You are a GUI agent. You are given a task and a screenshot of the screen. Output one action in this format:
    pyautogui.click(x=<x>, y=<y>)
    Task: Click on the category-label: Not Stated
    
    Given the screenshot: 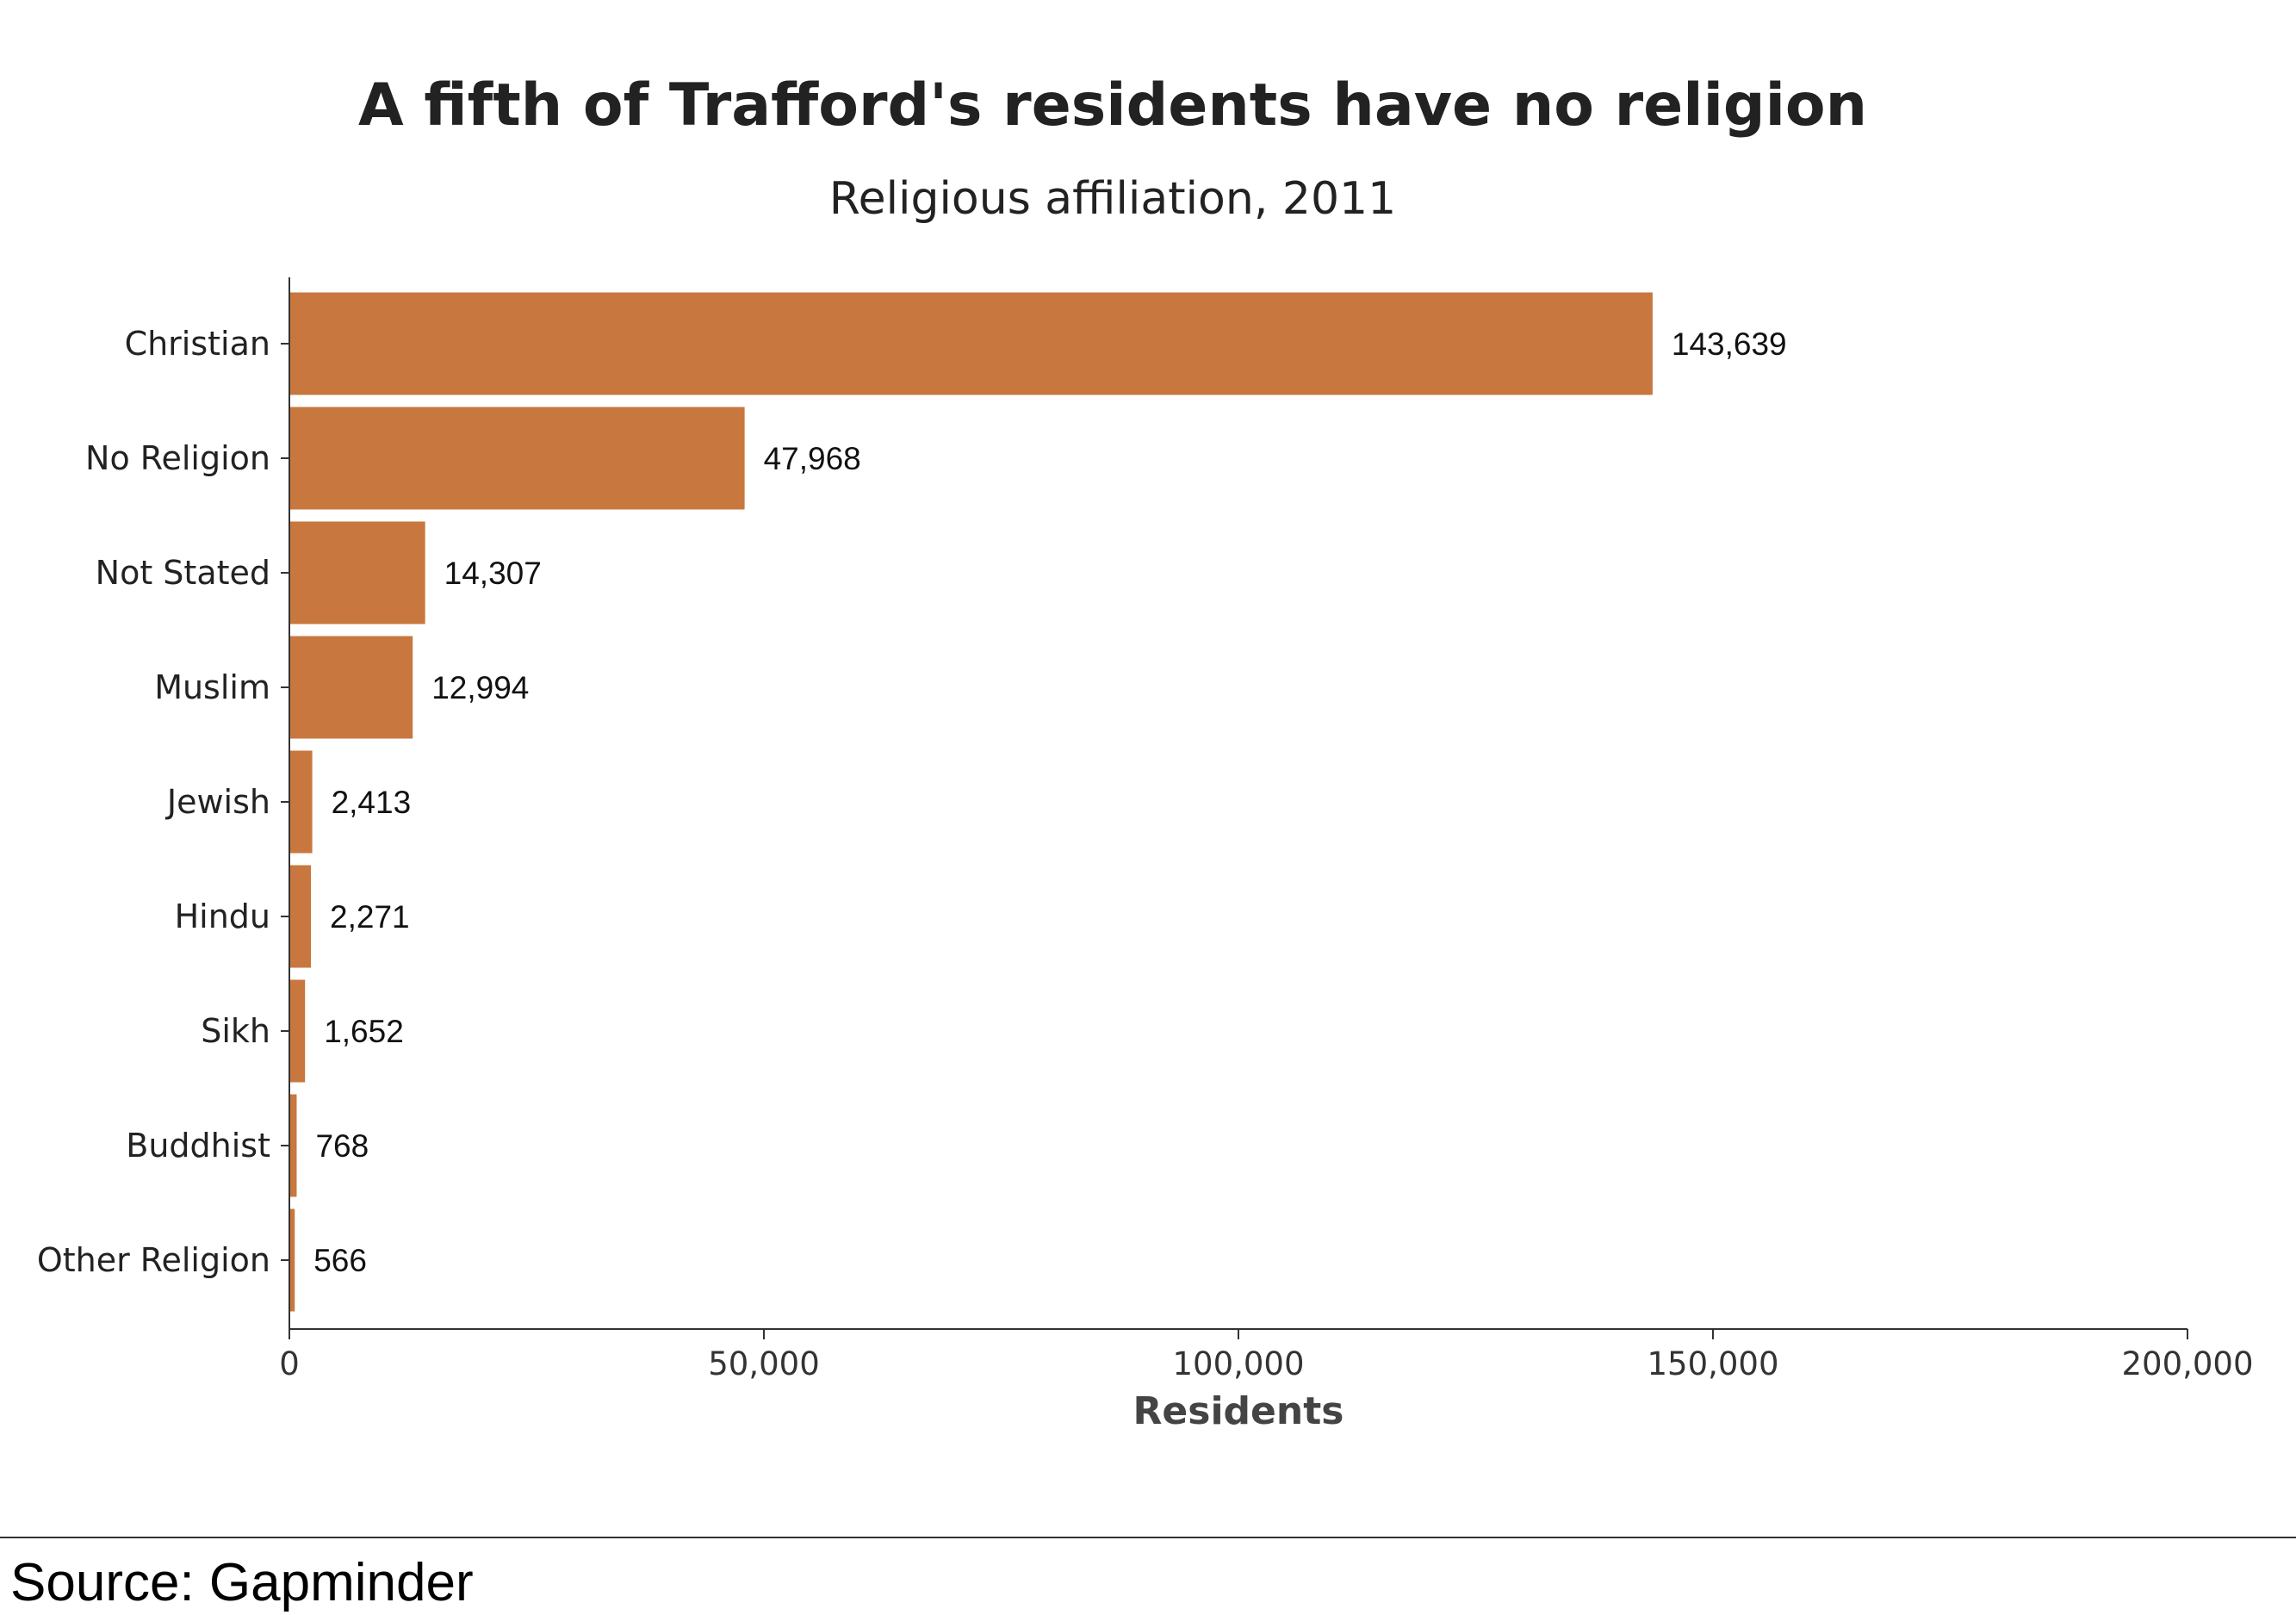 What is the action you would take?
    pyautogui.click(x=183, y=573)
    